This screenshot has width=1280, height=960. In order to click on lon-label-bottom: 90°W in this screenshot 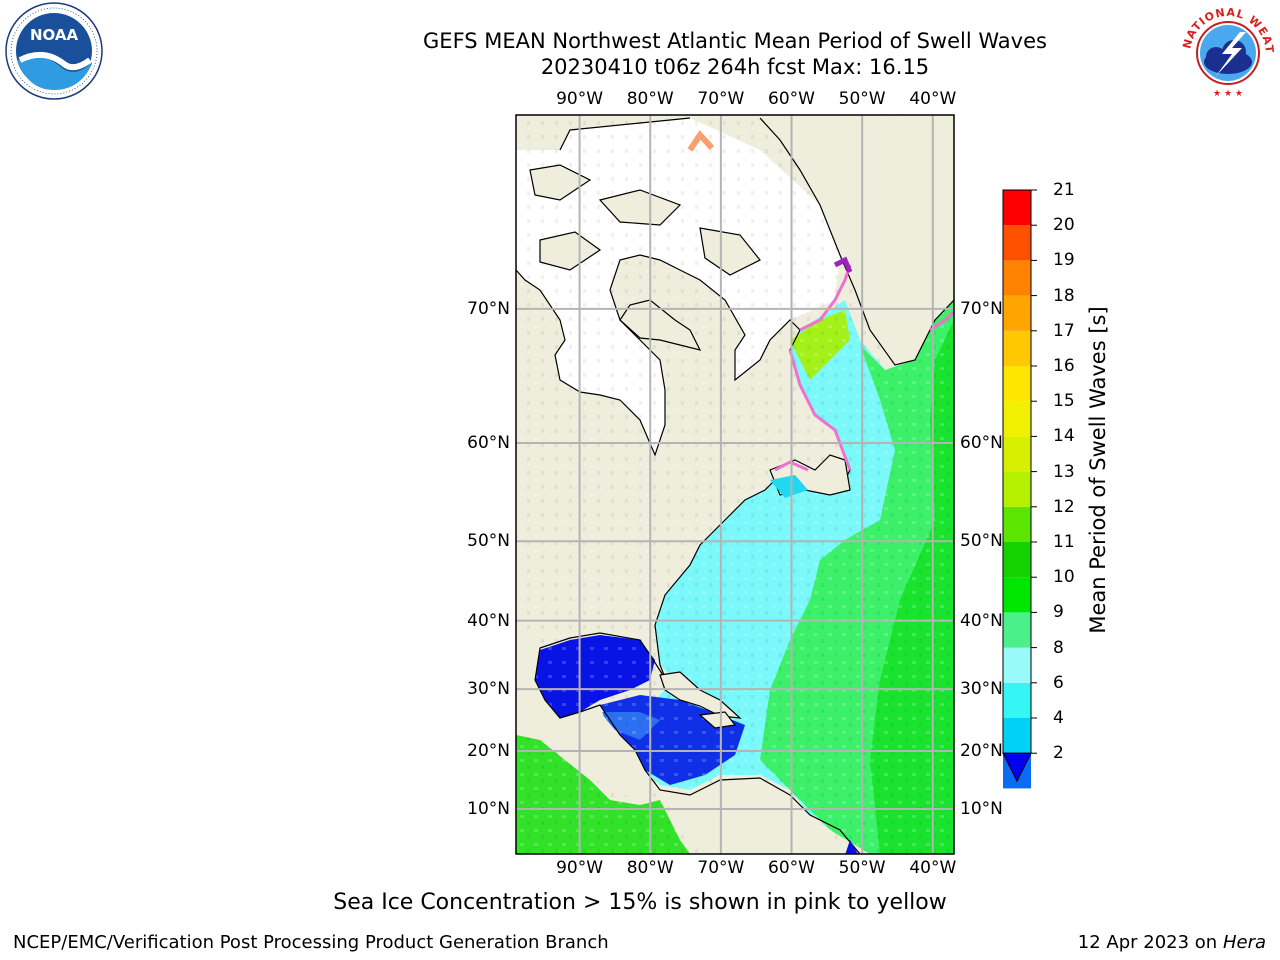, I will do `click(580, 868)`.